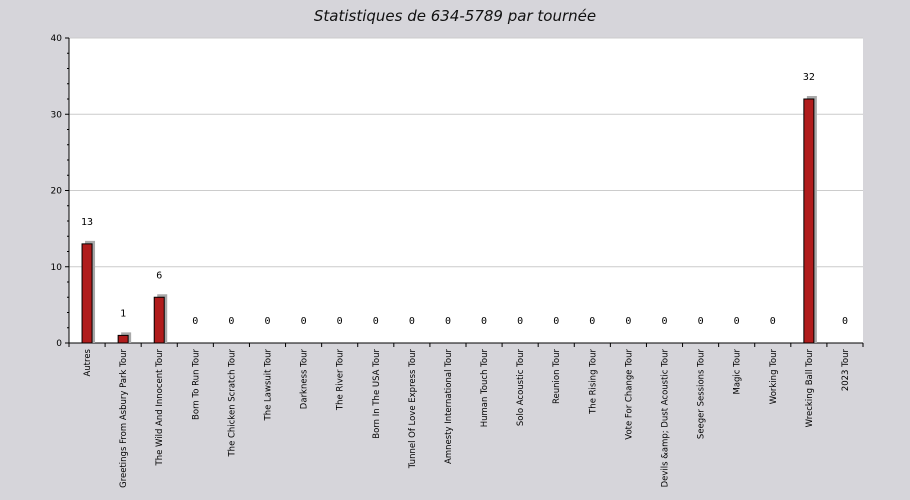  I want to click on x-tick-label: The River Tour, so click(341, 380).